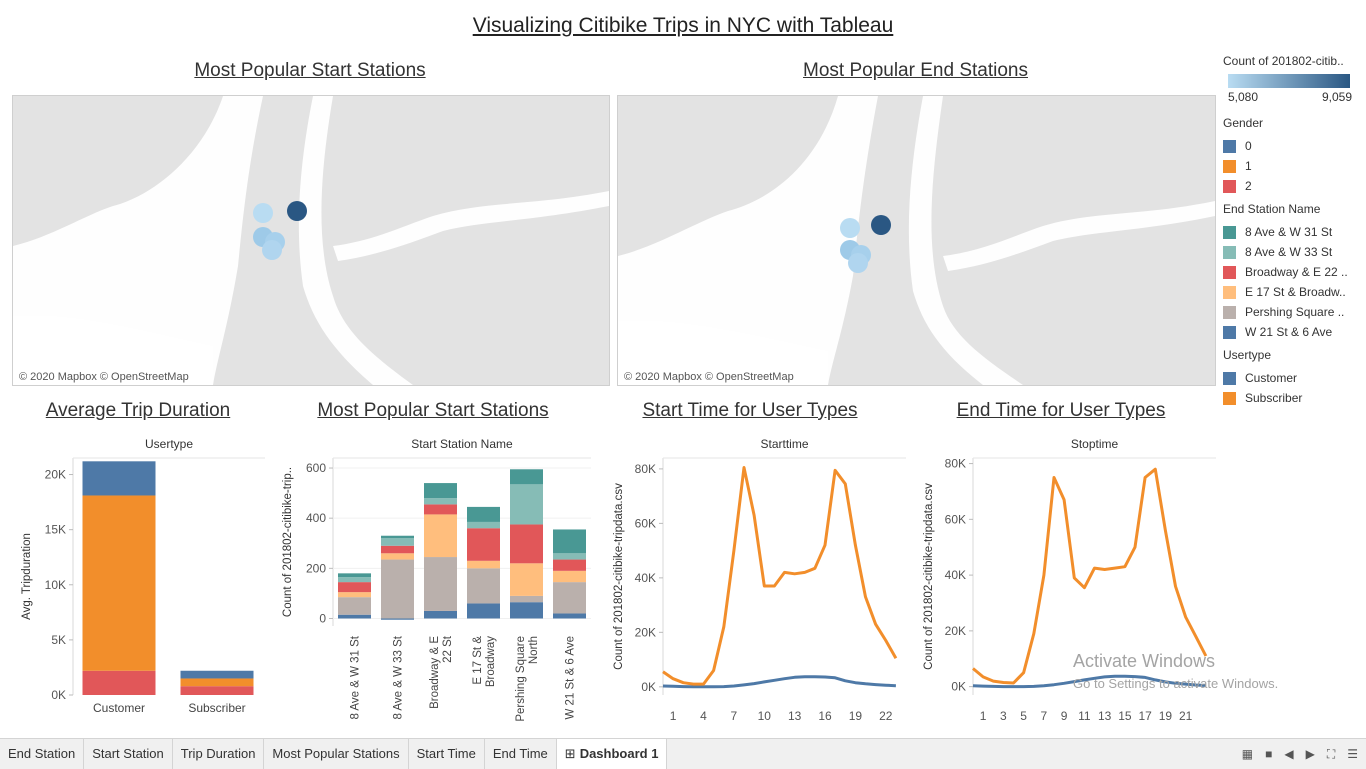 The image size is (1366, 769). Describe the element at coordinates (1003, 716) in the screenshot. I see `x-tick-label: 3` at that location.